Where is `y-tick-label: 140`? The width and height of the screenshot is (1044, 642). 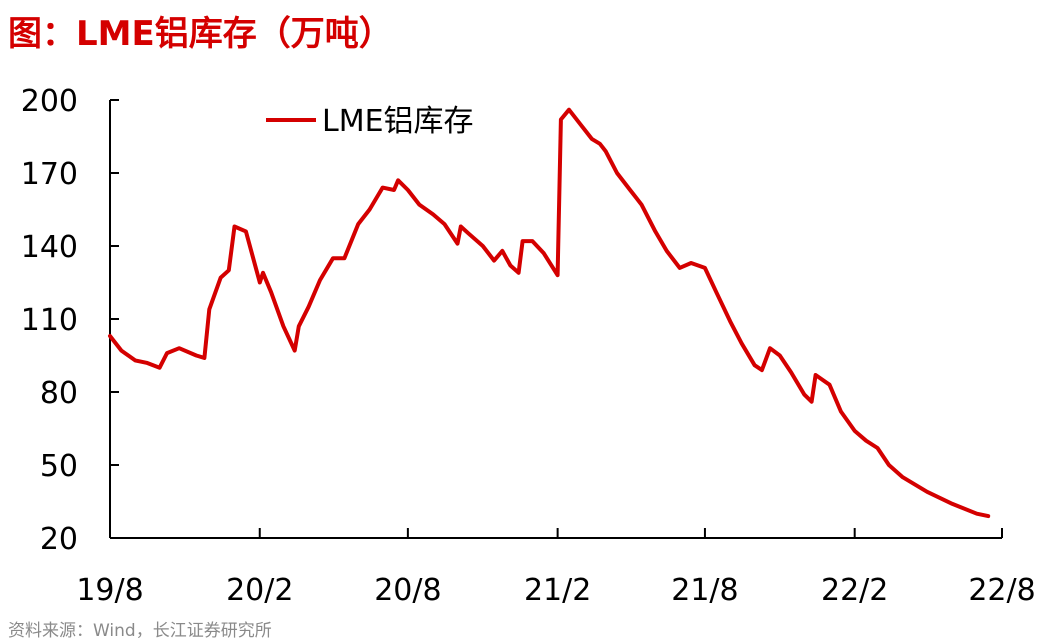 y-tick-label: 140 is located at coordinates (49, 247).